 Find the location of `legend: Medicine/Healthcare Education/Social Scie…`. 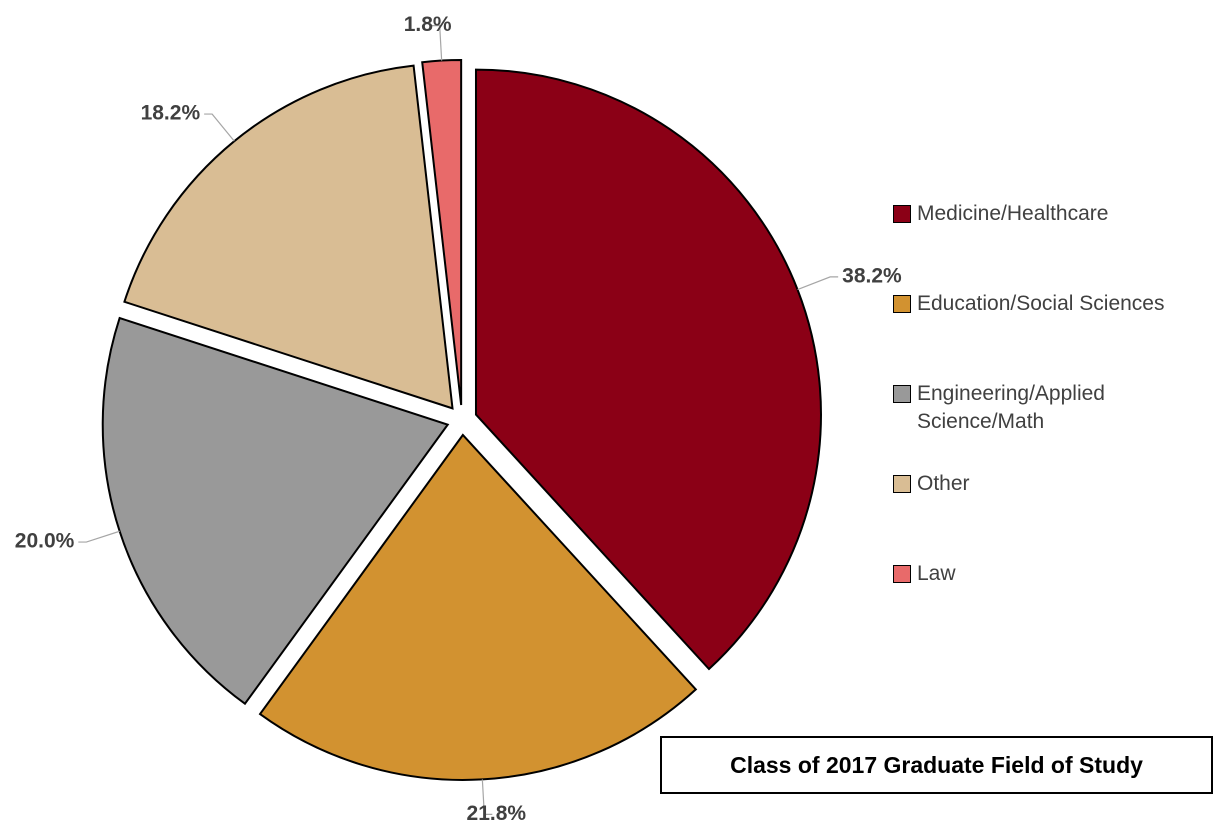

legend: Medicine/Healthcare Education/Social Scie… is located at coordinates (1053, 425).